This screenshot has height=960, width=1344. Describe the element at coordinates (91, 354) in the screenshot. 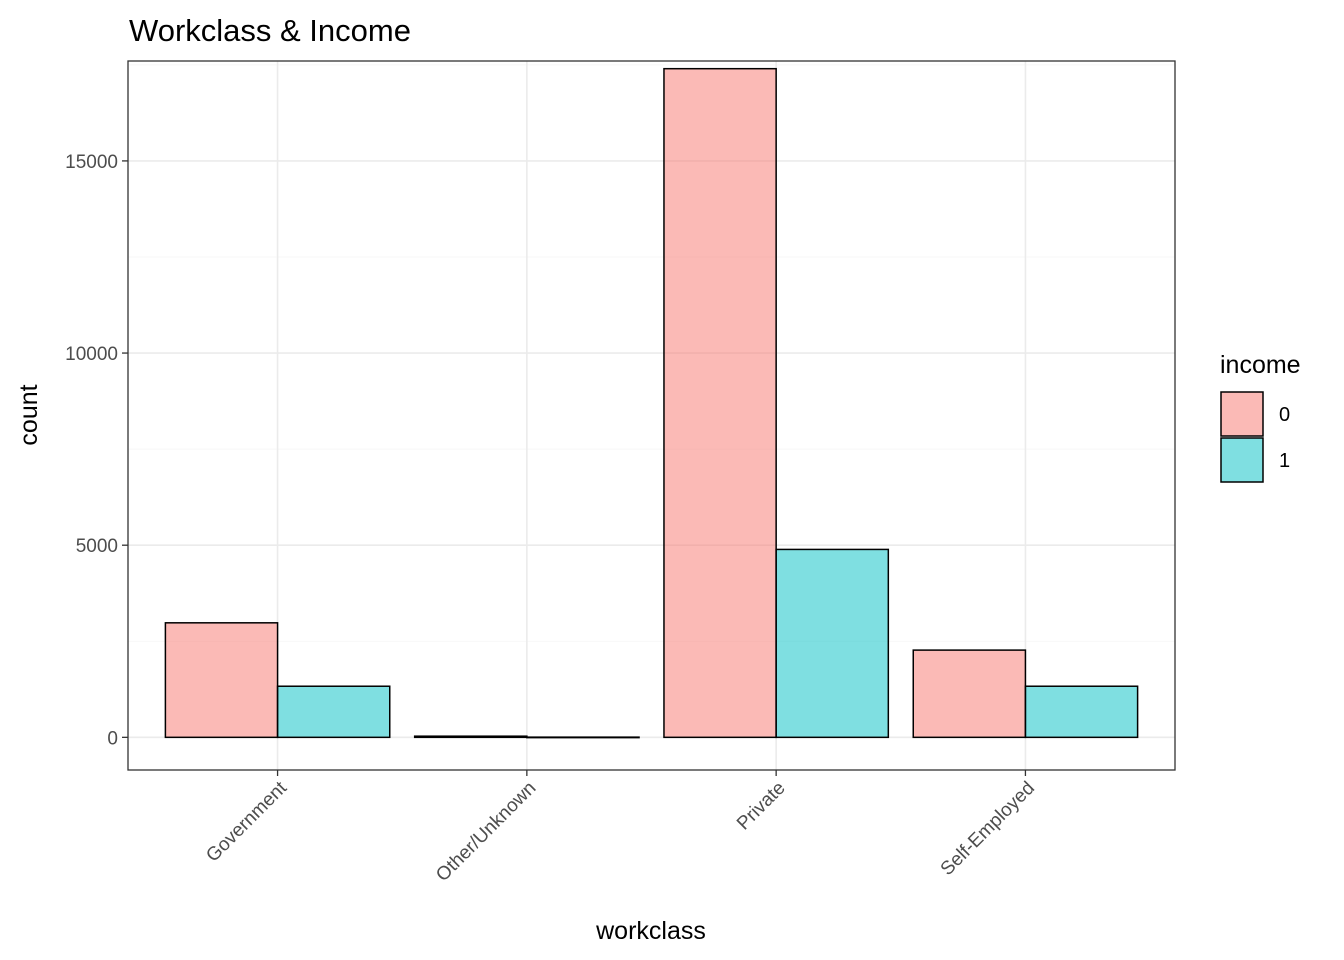

I see `y-tick-label: 10000` at that location.